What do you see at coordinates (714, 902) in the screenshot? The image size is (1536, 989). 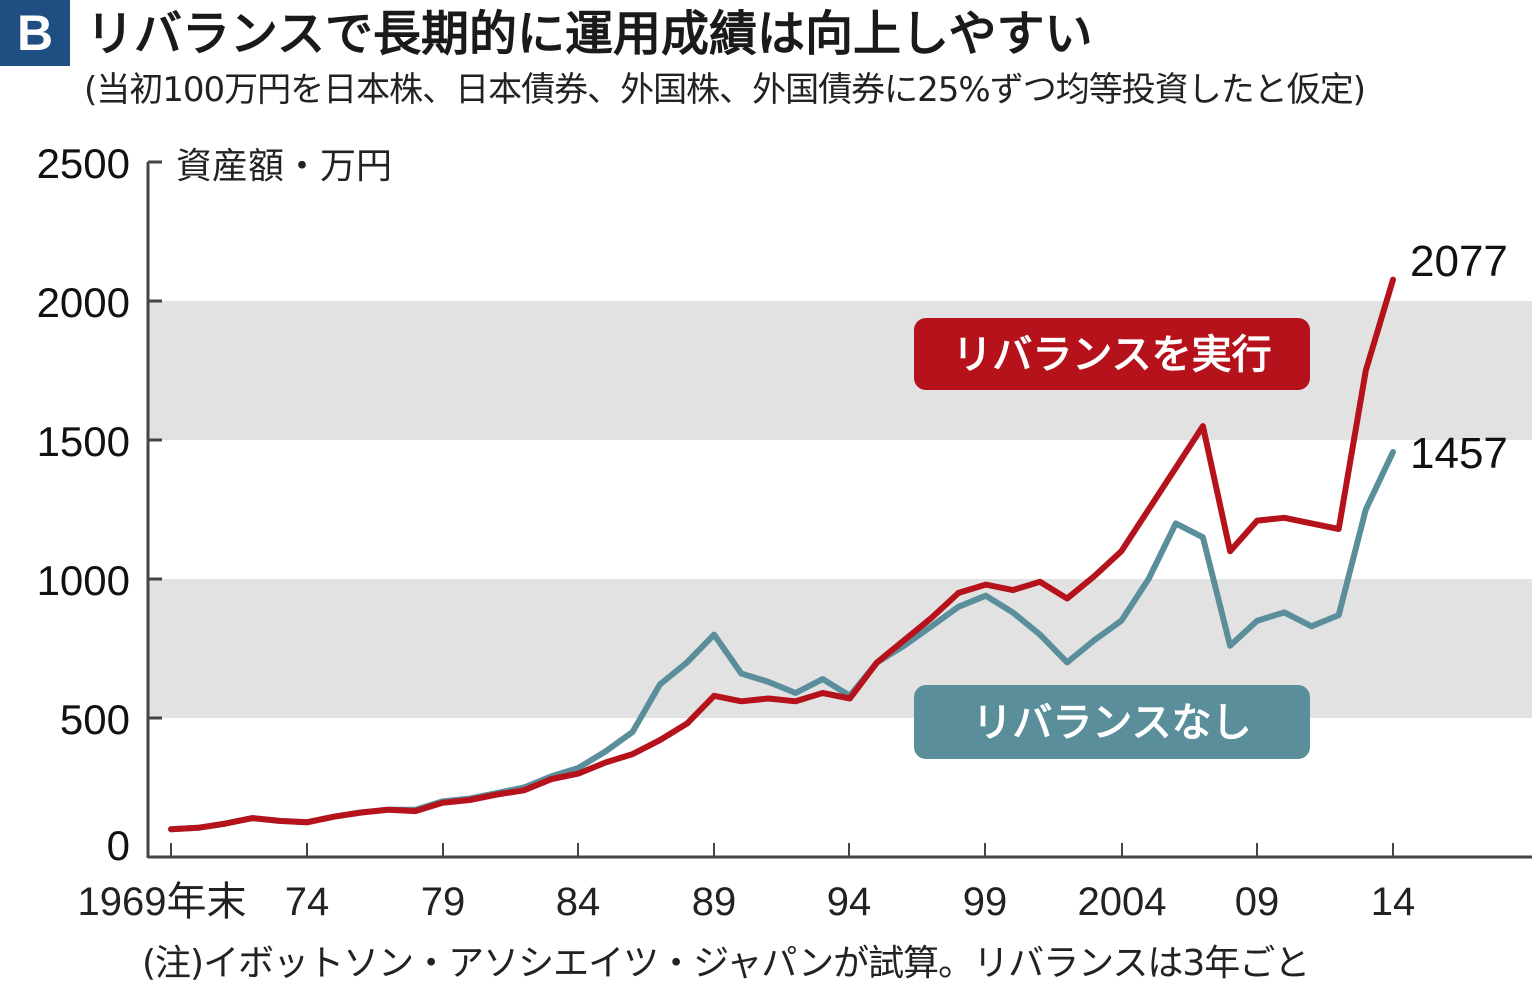 I see `x-tick-label: 89` at bounding box center [714, 902].